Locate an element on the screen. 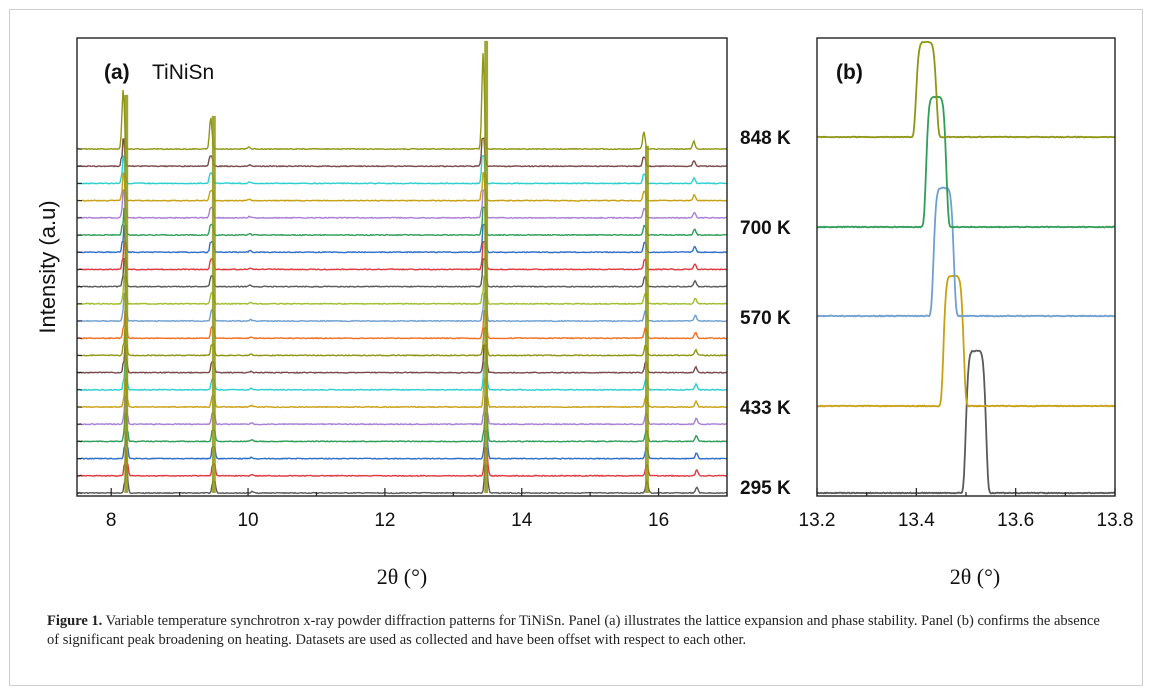 This screenshot has height=695, width=1152. panel-a-tick-label: 16 is located at coordinates (658, 520).